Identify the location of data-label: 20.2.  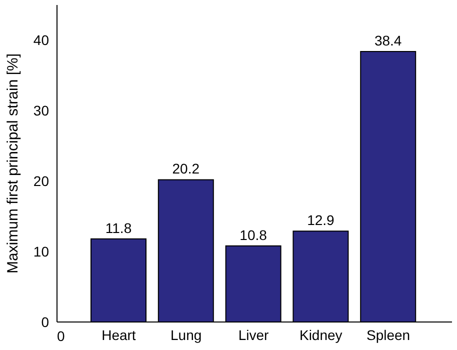
(186, 168).